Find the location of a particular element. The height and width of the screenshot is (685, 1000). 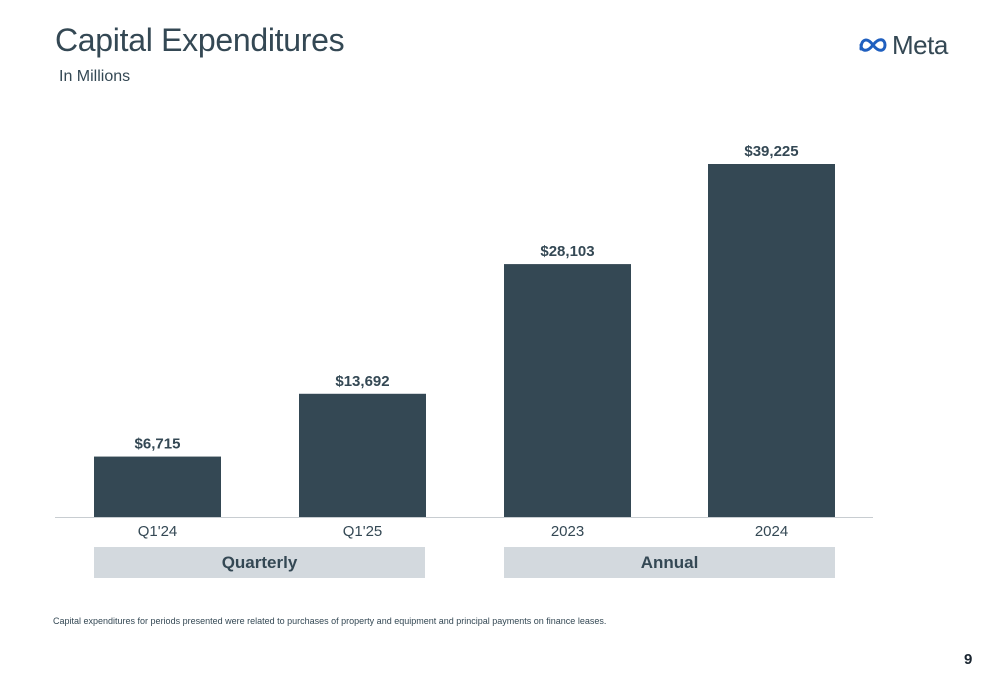

x-tick-label: 2024 is located at coordinates (771, 531).